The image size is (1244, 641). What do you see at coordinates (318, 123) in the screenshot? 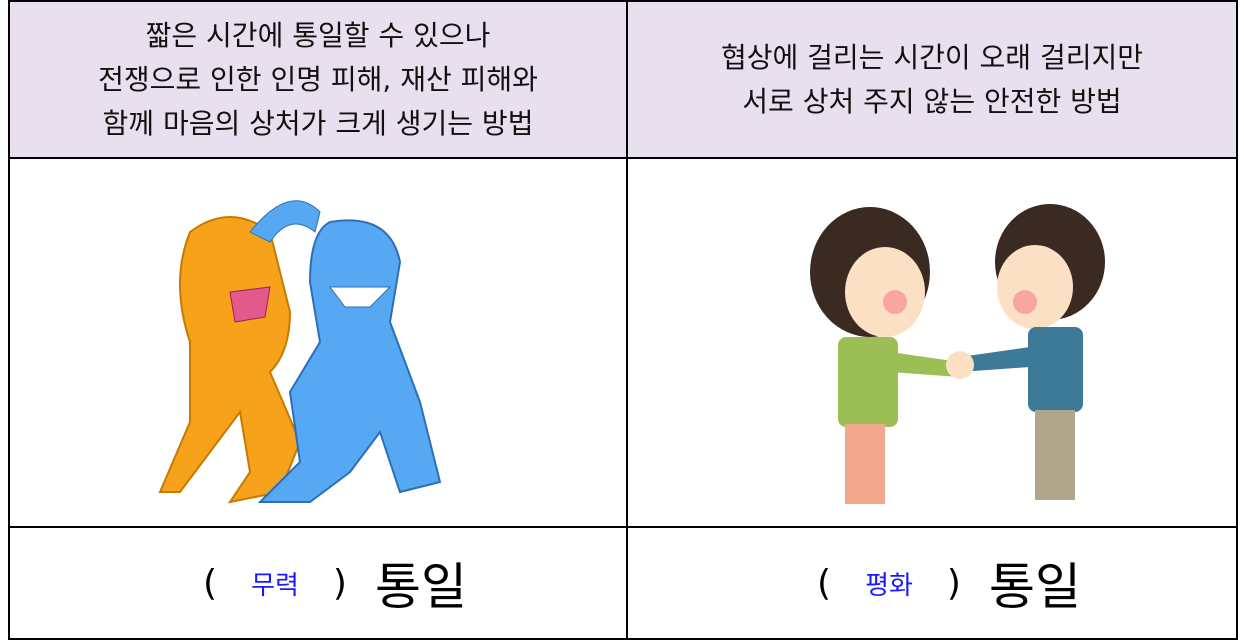
I see `header-line: 함께 마음의 상처가 크게 생기는 방법` at bounding box center [318, 123].